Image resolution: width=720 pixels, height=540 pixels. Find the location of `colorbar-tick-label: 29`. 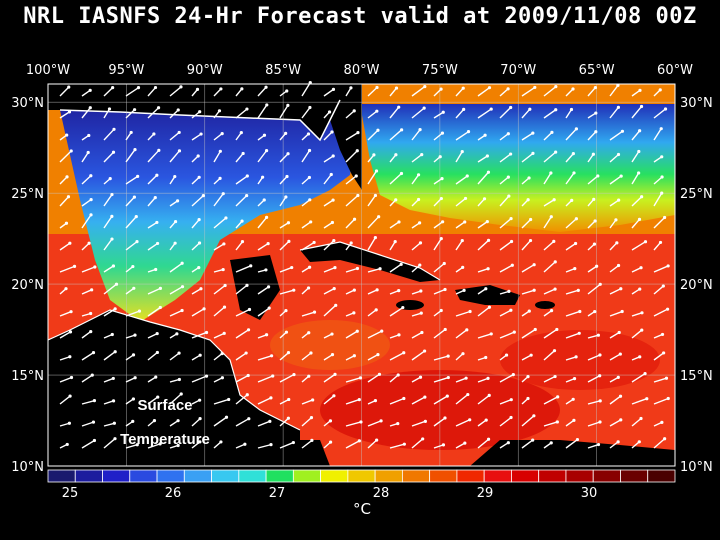

colorbar-tick-label: 29 is located at coordinates (485, 493).